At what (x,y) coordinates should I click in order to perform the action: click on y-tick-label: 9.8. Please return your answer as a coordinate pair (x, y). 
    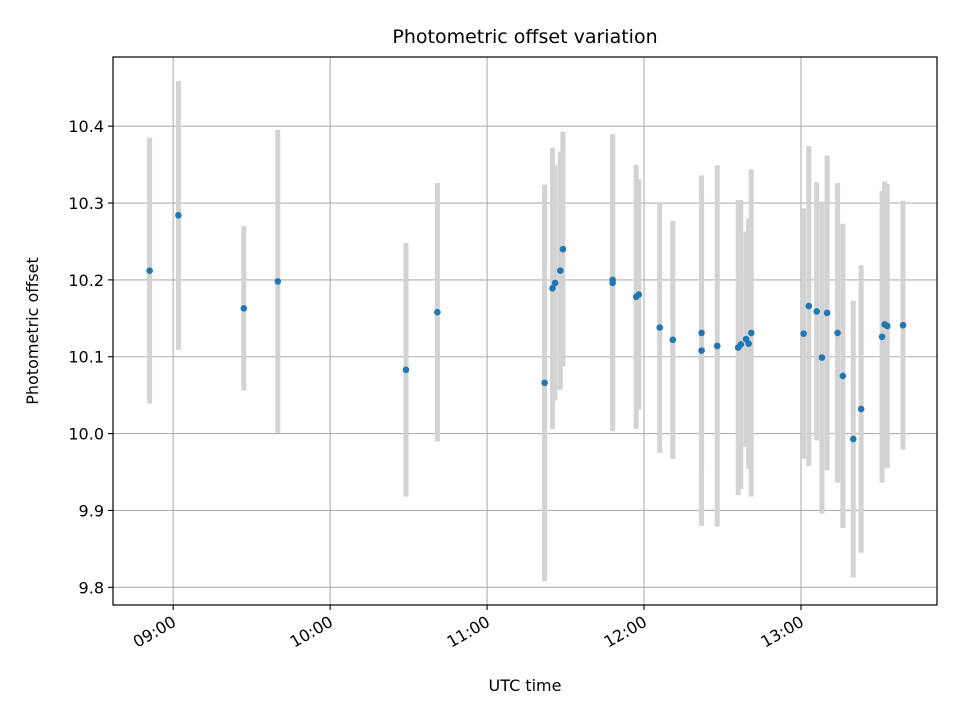
    Looking at the image, I should click on (91, 587).